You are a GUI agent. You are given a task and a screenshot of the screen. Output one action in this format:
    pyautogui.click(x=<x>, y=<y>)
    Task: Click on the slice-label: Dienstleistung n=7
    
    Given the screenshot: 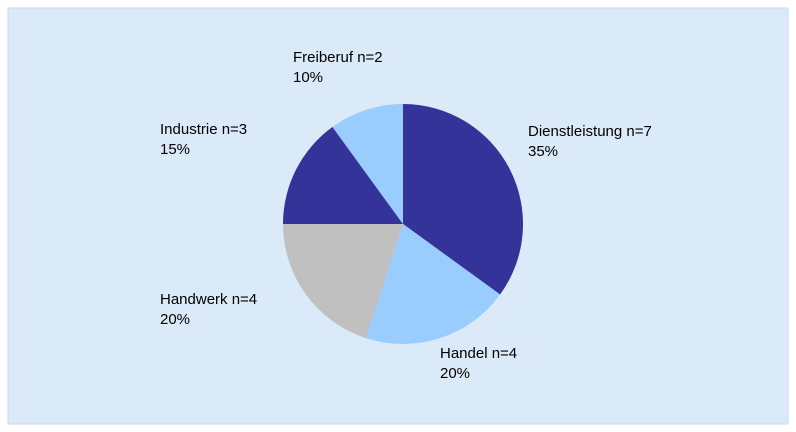 What is the action you would take?
    pyautogui.click(x=590, y=131)
    